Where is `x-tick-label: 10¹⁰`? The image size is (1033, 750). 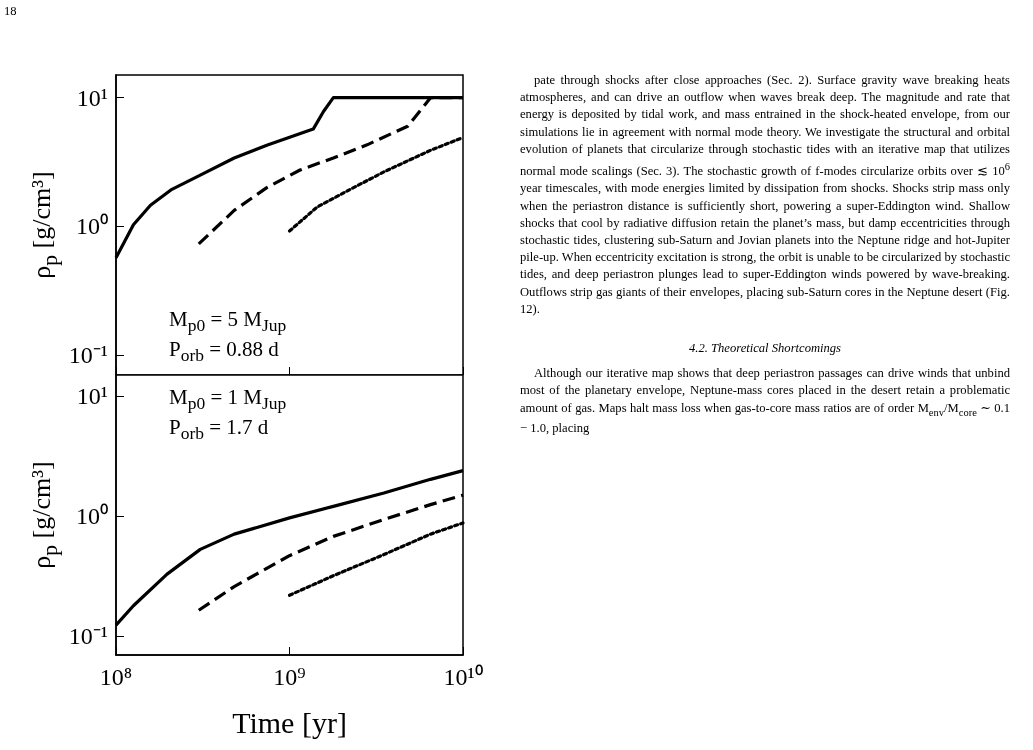
x-tick-label: 10¹⁰ is located at coordinates (463, 677).